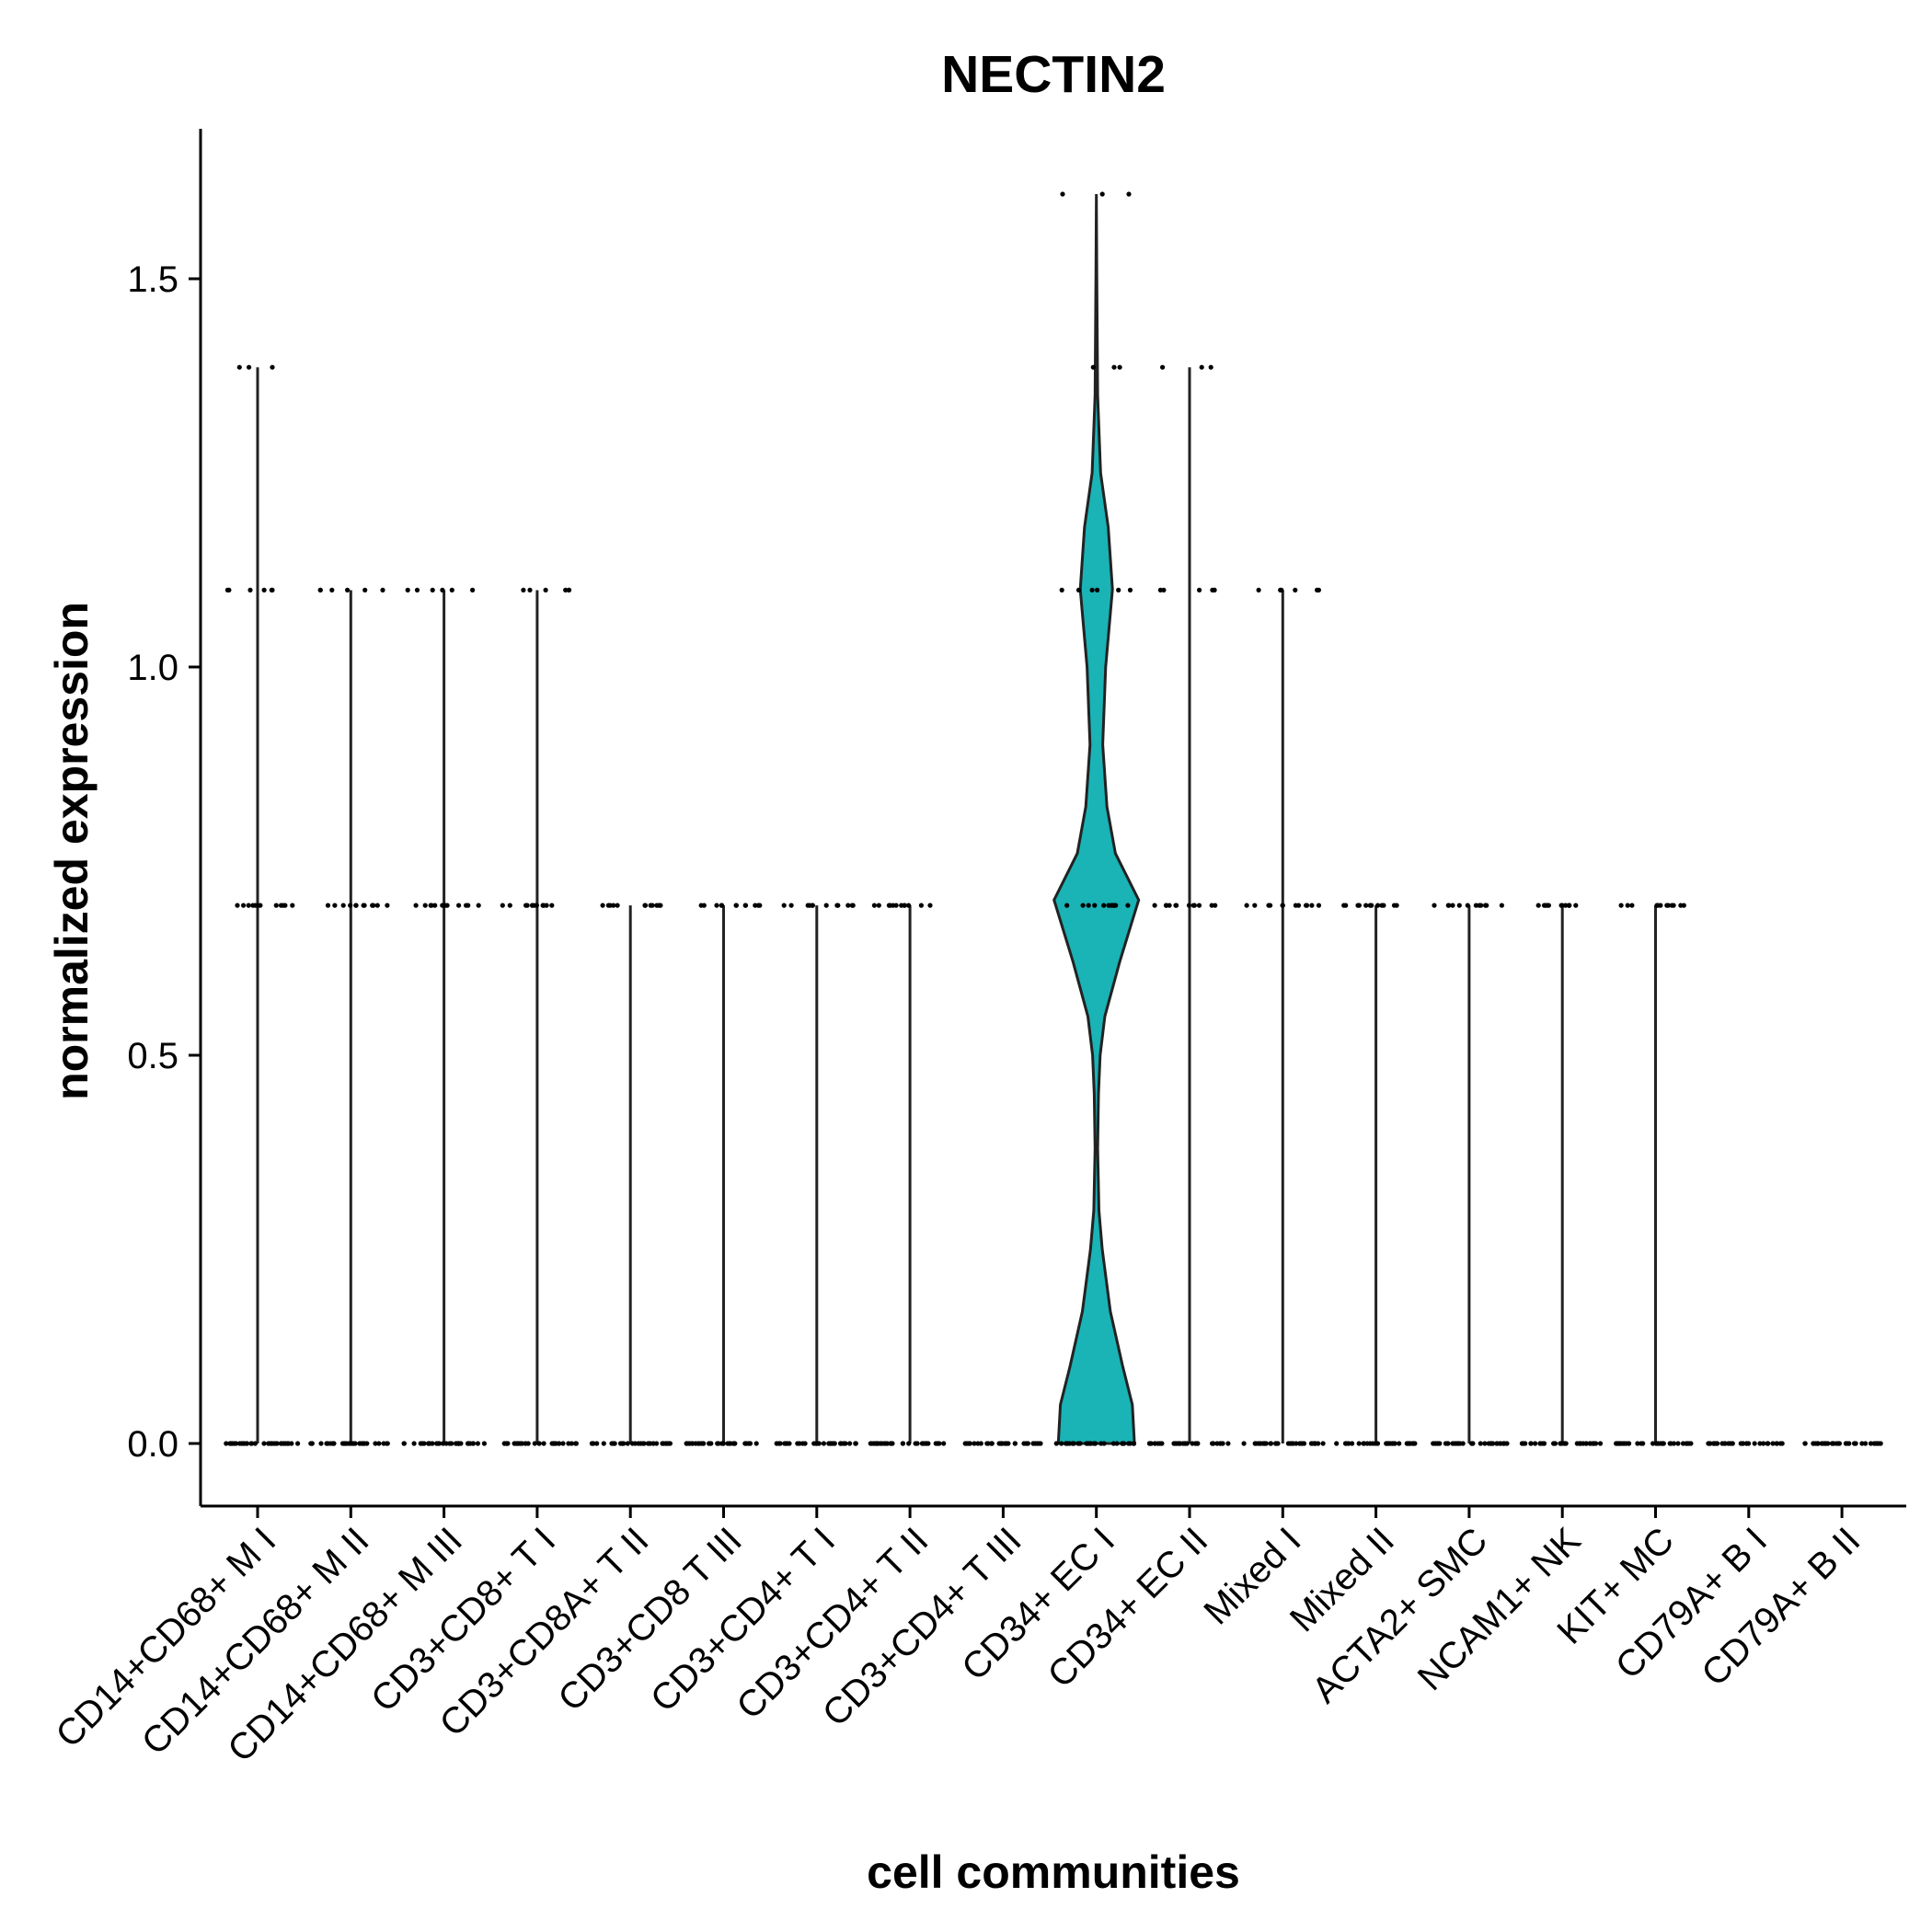 This screenshot has height=1932, width=1932. I want to click on y-tick-label: 0.5, so click(152, 1056).